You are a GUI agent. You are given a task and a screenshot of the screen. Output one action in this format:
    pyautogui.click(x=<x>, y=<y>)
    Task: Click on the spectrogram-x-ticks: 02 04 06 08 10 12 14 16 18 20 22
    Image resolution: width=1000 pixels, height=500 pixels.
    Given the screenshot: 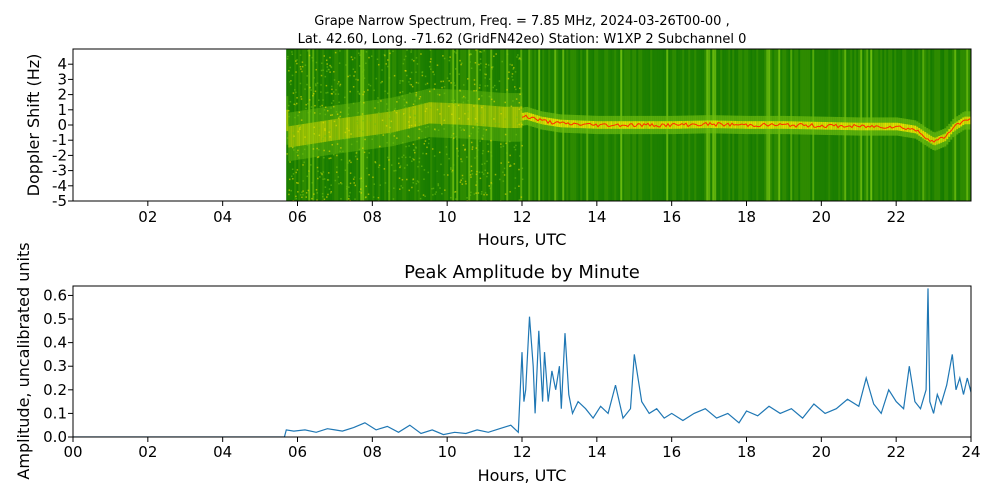 What is the action you would take?
    pyautogui.click(x=522, y=213)
    